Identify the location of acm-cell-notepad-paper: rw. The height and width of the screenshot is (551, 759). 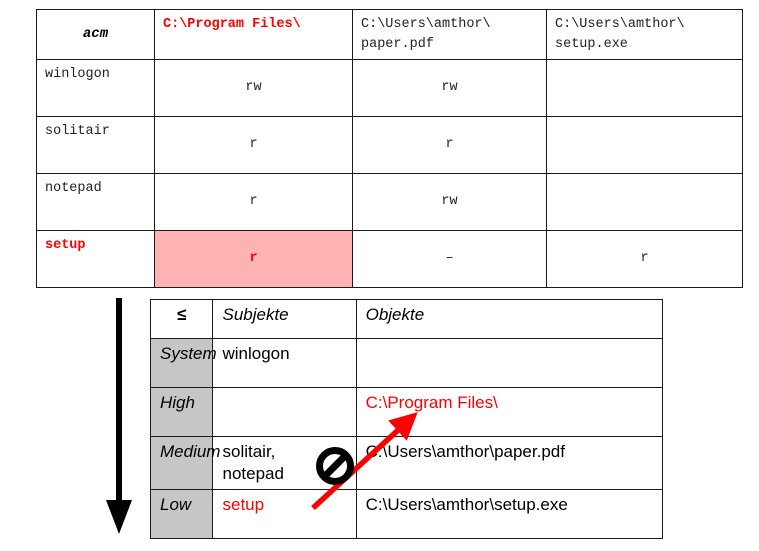
(449, 202).